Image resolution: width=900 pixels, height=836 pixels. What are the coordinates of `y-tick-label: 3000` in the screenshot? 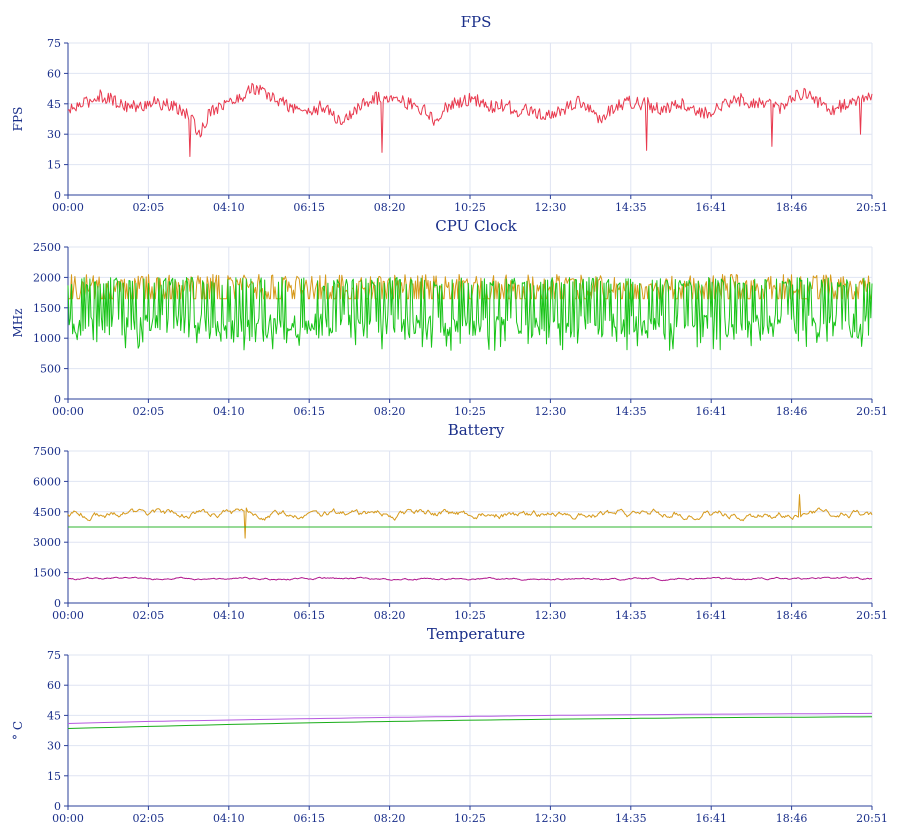 It's located at (47, 542).